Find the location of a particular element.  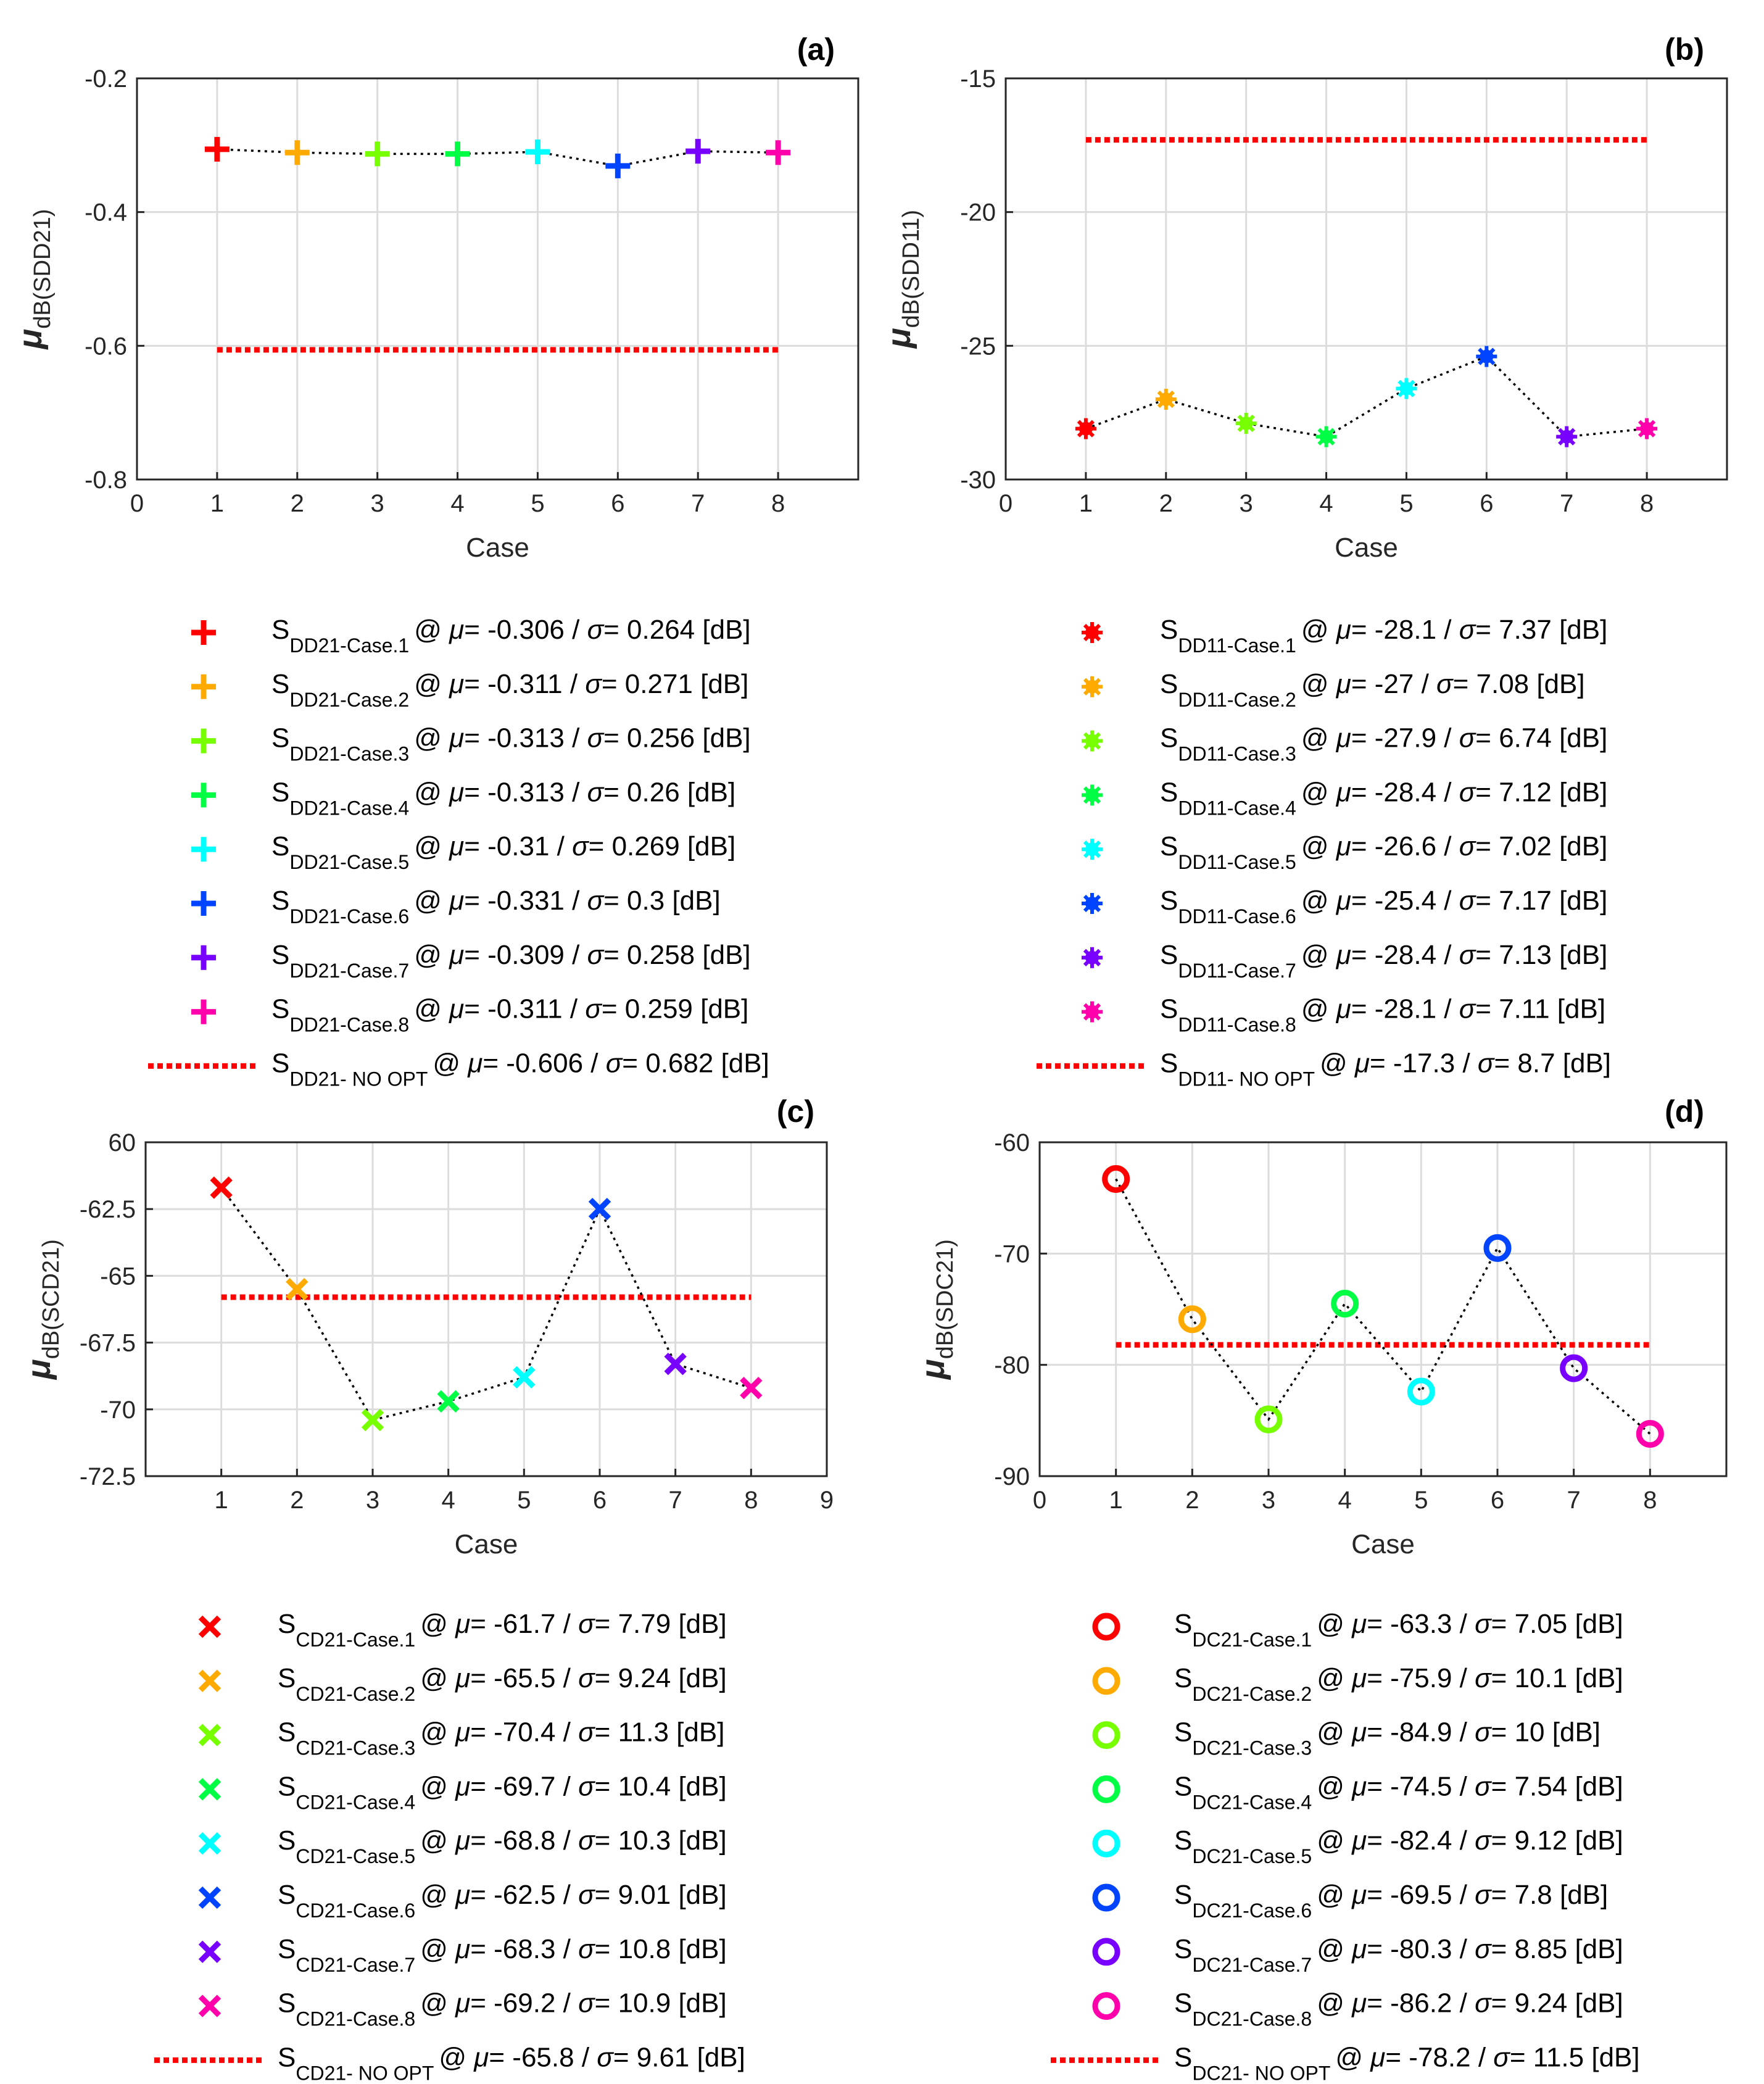

y-axis-label: μdB(SDD21) is located at coordinates (34, 280).